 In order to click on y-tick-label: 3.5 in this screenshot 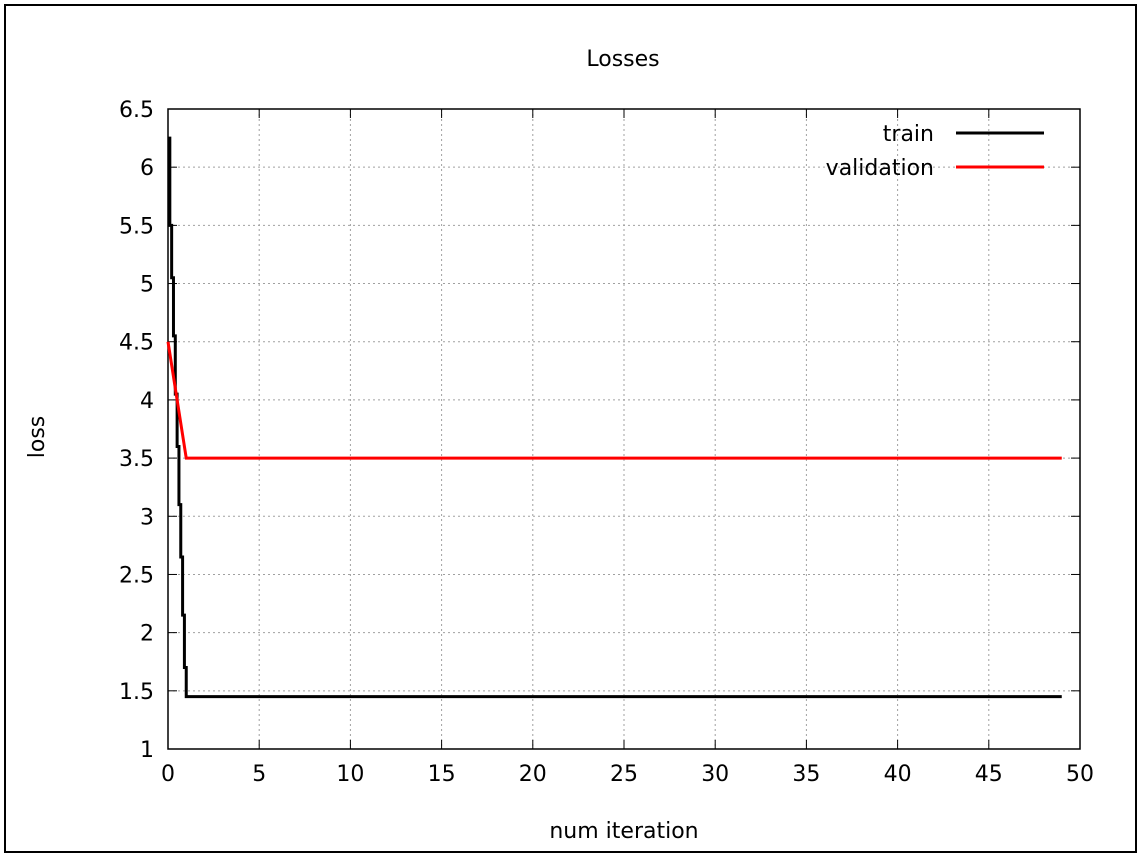, I will do `click(136, 459)`.